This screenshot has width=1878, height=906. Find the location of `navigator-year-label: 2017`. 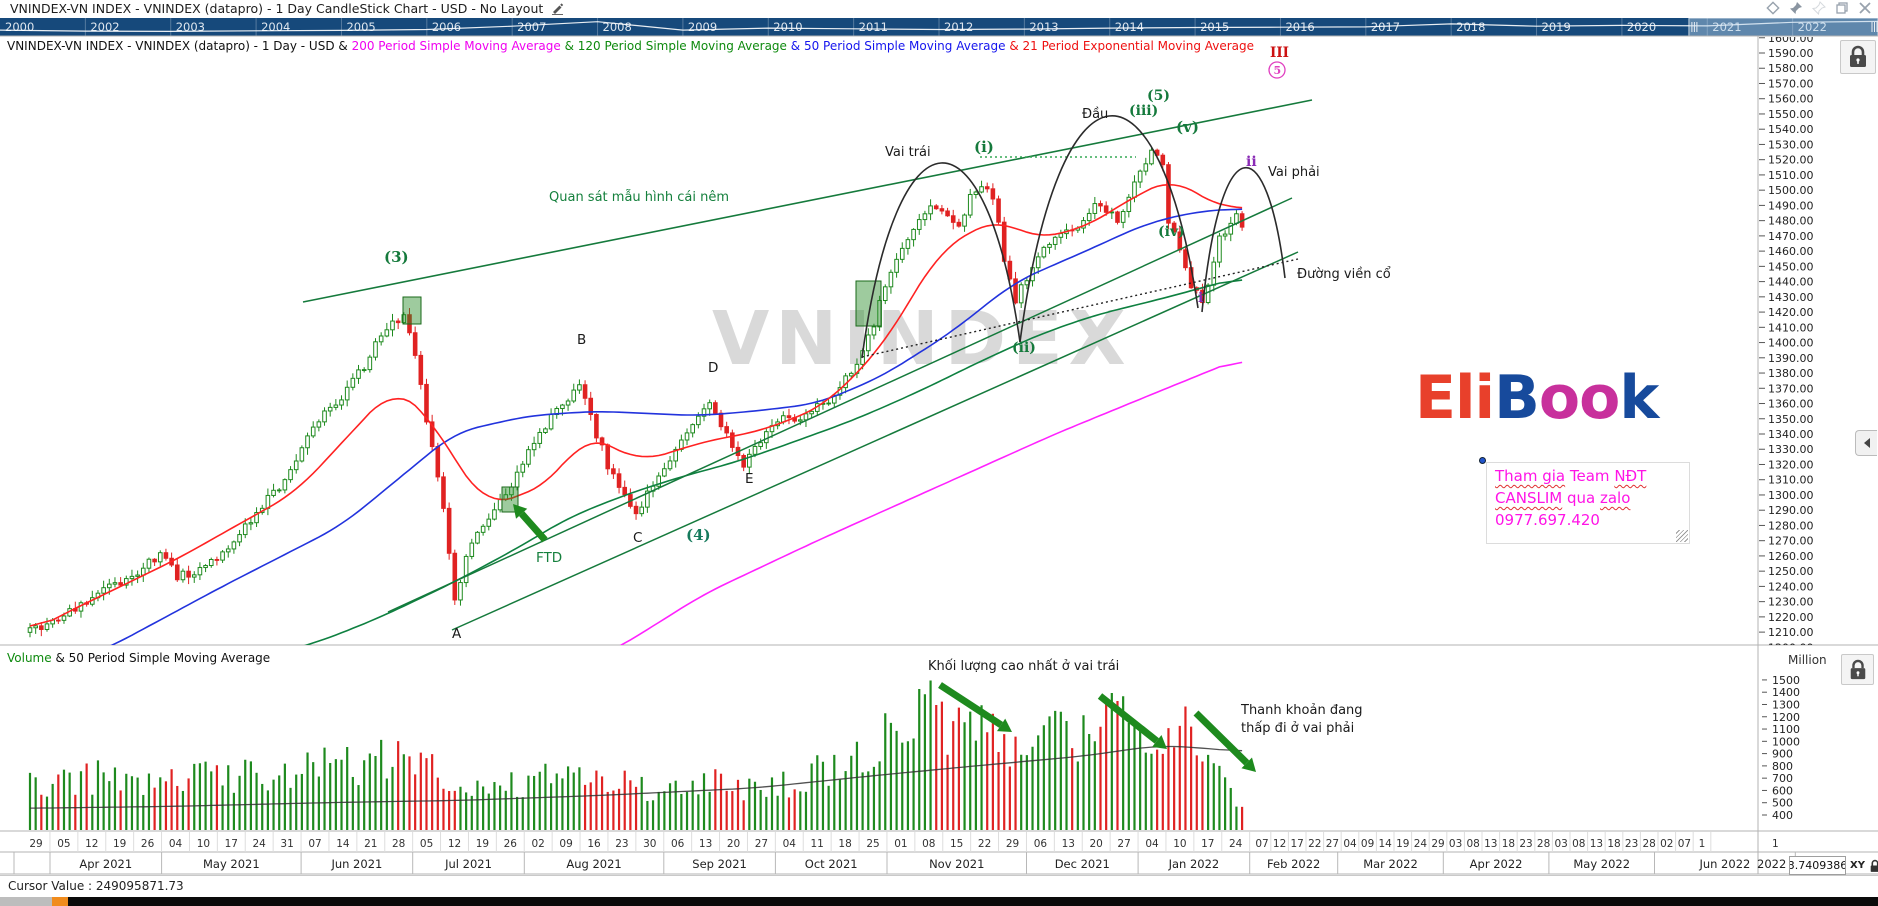

navigator-year-label: 2017 is located at coordinates (1385, 27).